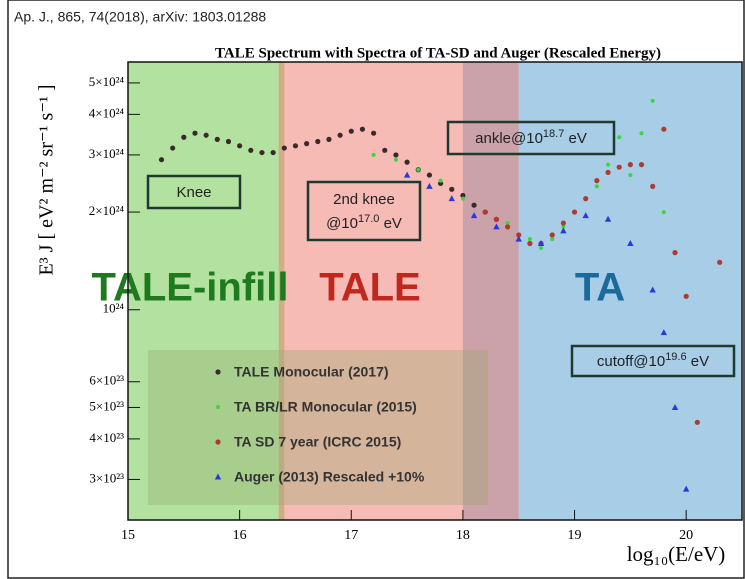  Describe the element at coordinates (328, 174) in the screenshot. I see `series` at that location.